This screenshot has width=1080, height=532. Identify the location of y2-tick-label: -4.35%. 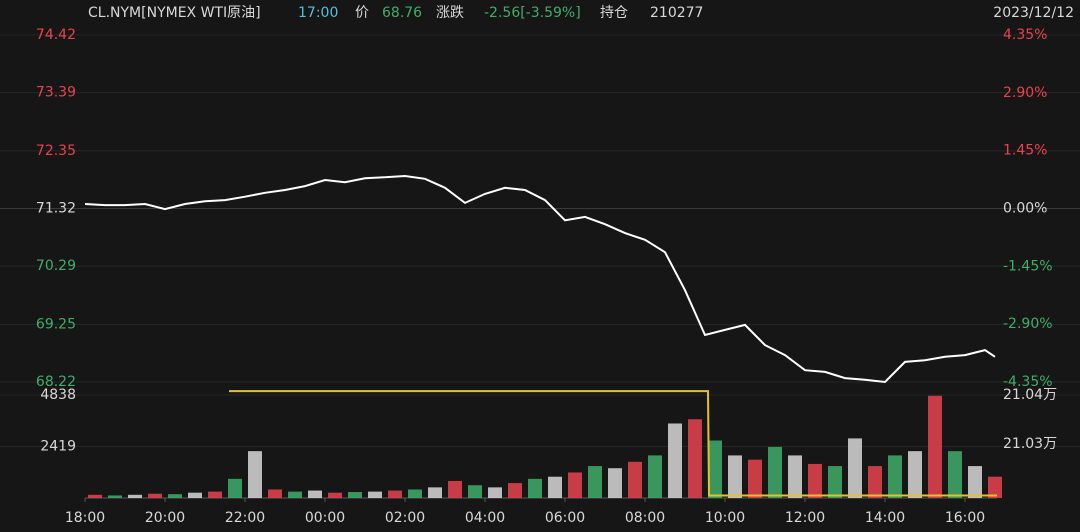
(1028, 382).